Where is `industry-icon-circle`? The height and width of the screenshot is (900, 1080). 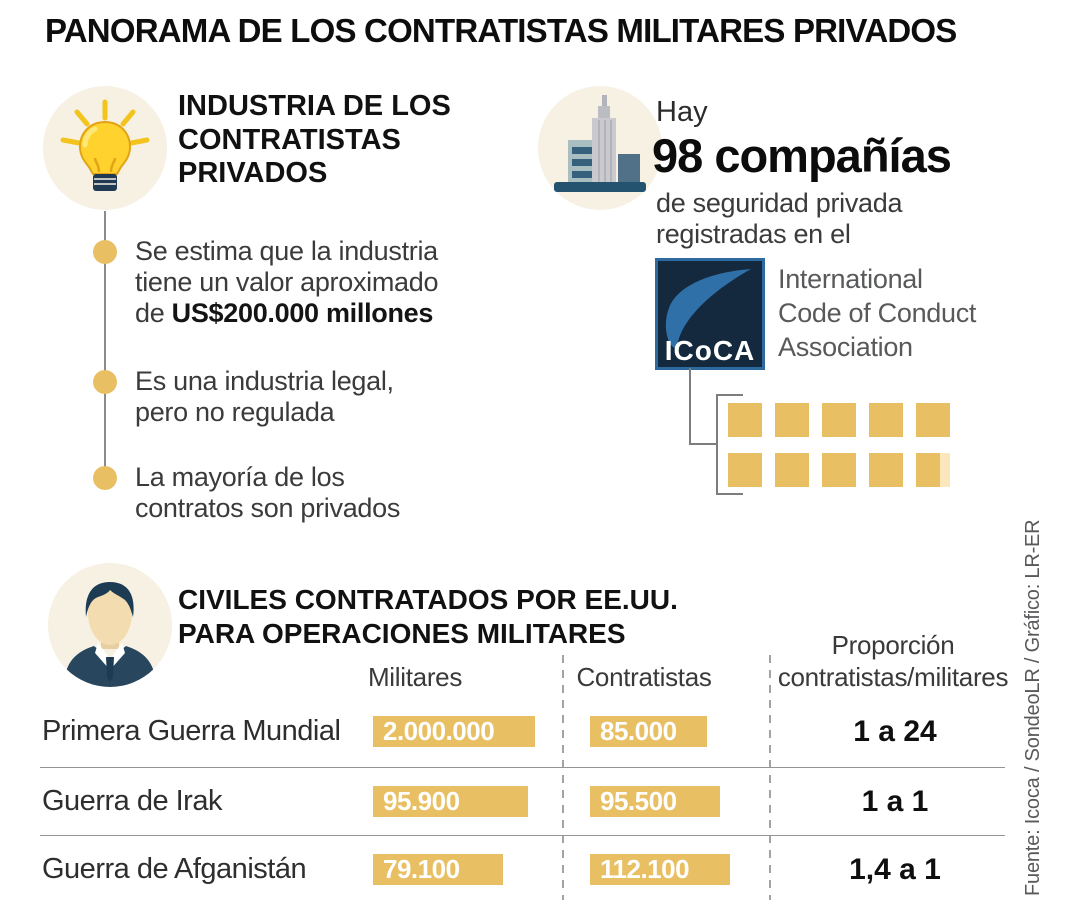
industry-icon-circle is located at coordinates (105, 148).